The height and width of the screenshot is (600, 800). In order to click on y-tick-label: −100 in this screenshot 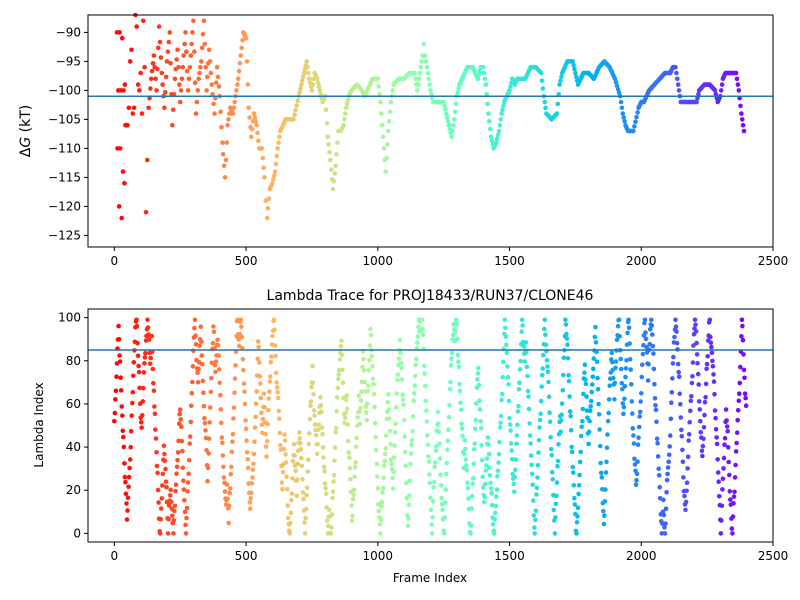, I will do `click(64, 90)`.